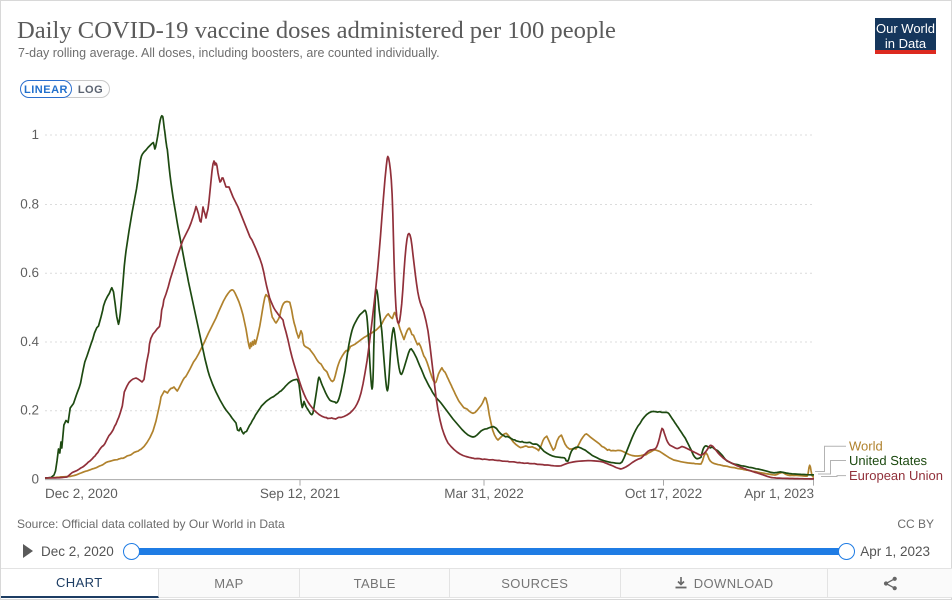  I want to click on svg-text: Sep 12, 2021, so click(300, 493).